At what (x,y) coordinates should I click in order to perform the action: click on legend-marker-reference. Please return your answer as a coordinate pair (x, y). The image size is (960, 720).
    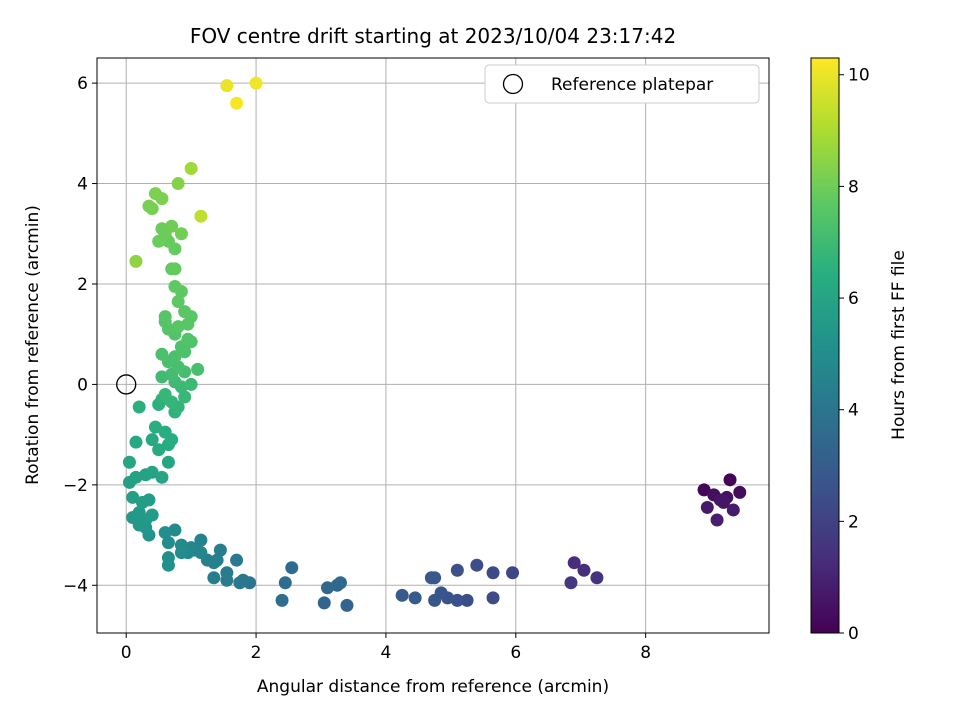
    Looking at the image, I should click on (513, 84).